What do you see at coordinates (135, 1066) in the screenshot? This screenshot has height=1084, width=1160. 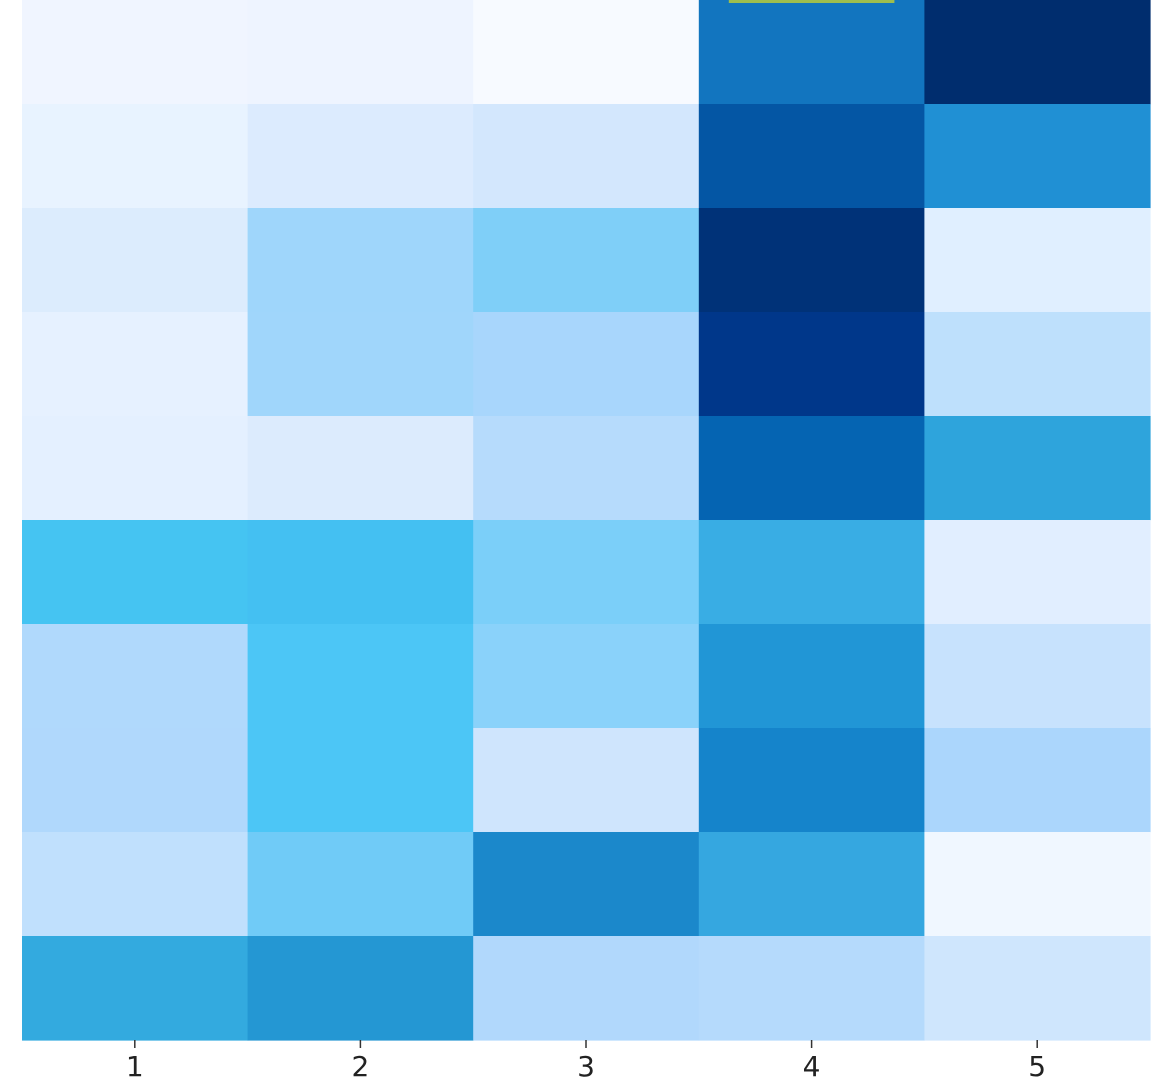 I see `x-tick-label: 1` at bounding box center [135, 1066].